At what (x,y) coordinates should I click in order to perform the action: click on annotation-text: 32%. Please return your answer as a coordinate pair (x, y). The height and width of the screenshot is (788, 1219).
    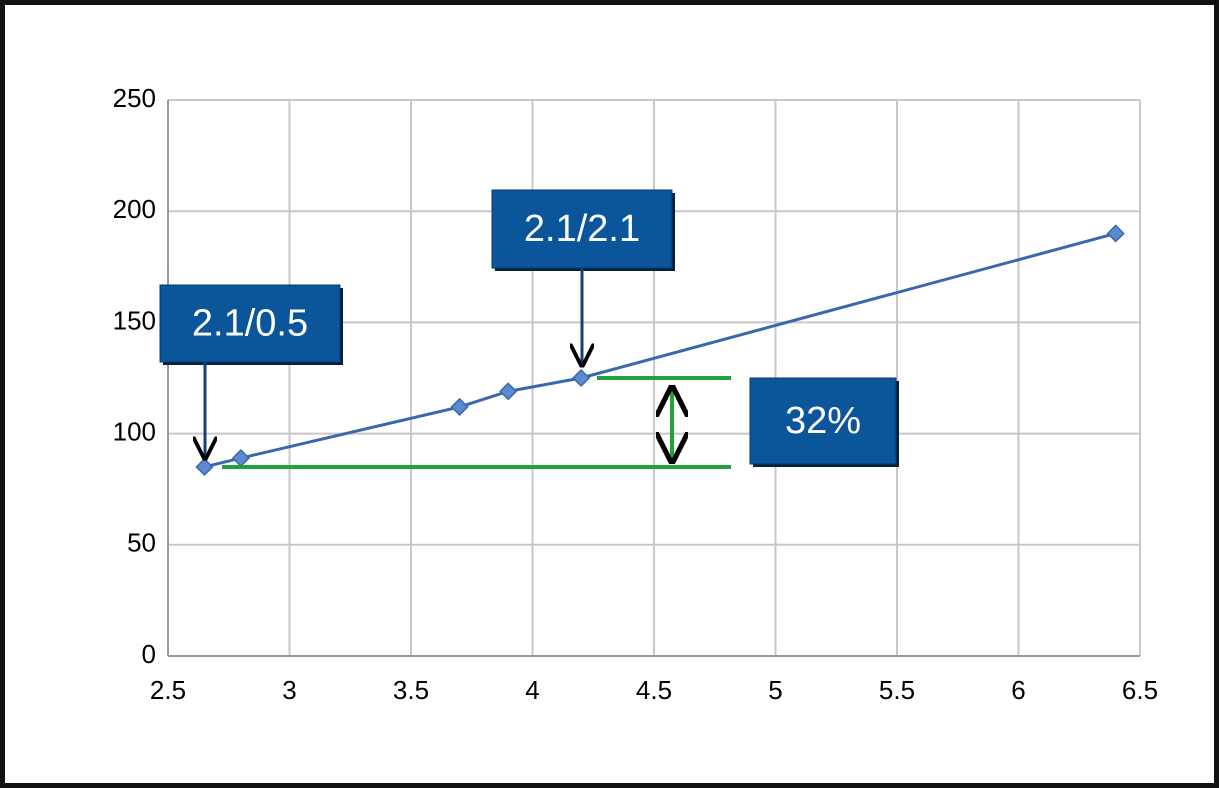
    Looking at the image, I should click on (823, 421).